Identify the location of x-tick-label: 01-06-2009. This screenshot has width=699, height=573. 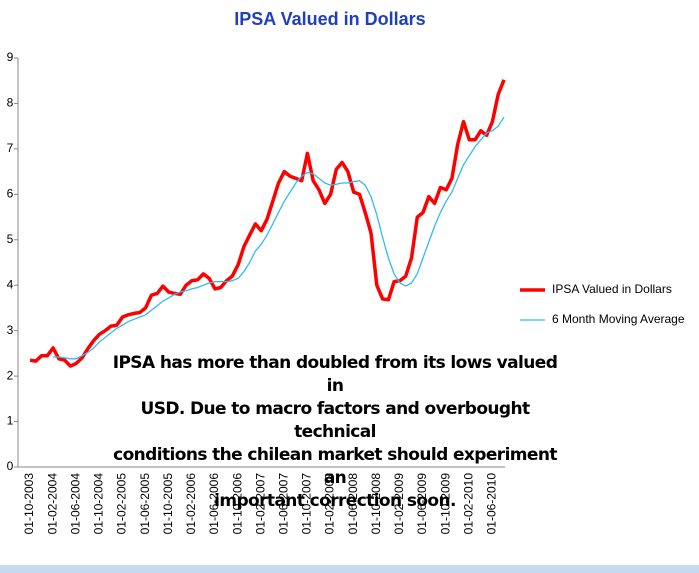
(422, 504).